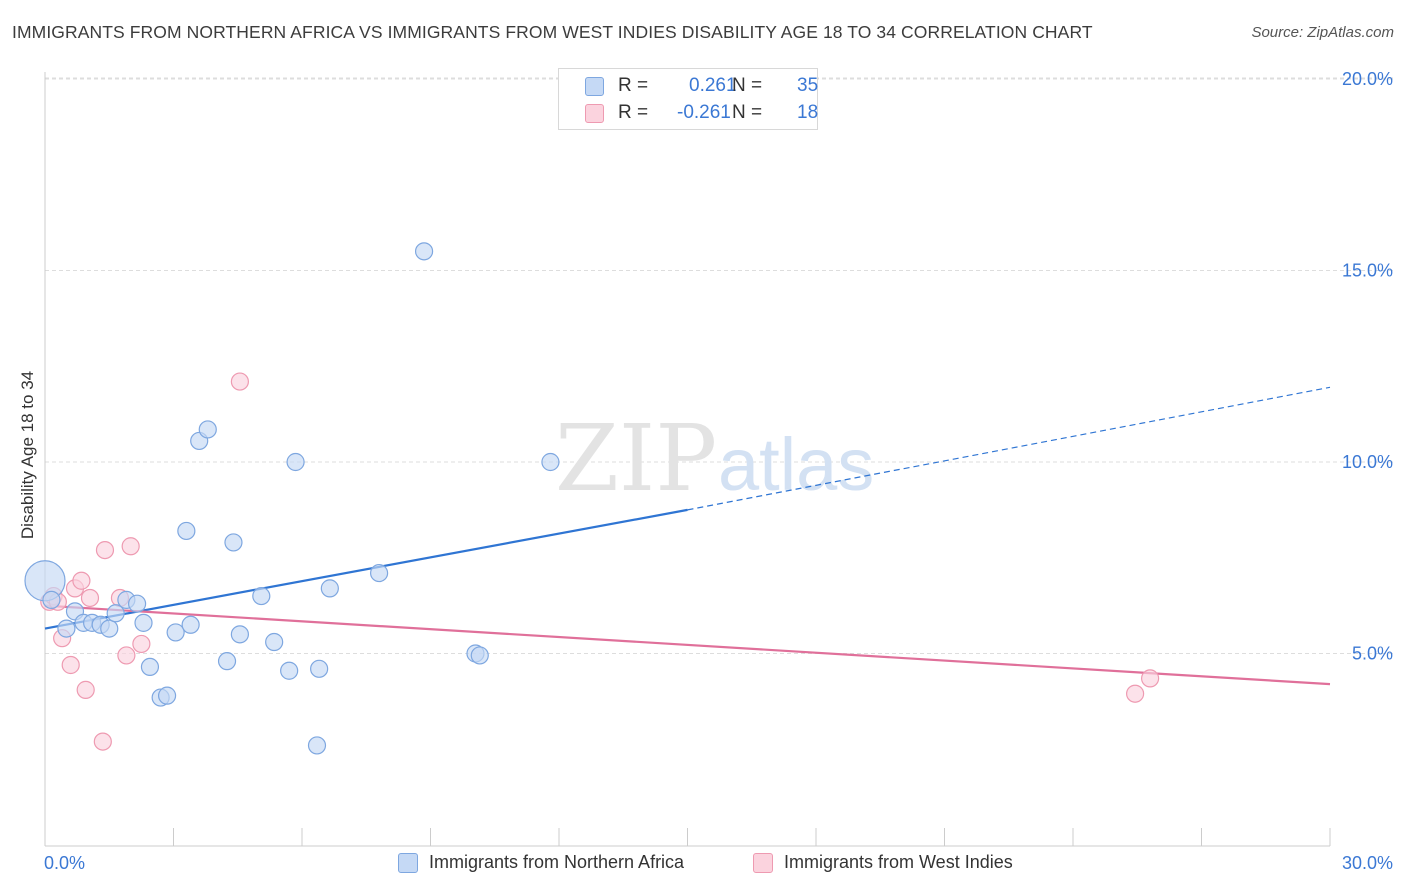 This screenshot has height=892, width=1406. I want to click on y-axis-title: Disability Age 18 to 34, so click(27, 455).